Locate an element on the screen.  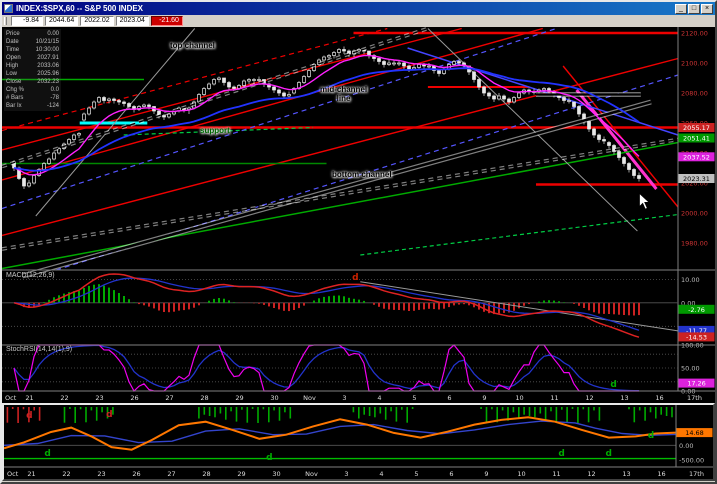
svg-text: 50.00 is located at coordinates (690, 369).